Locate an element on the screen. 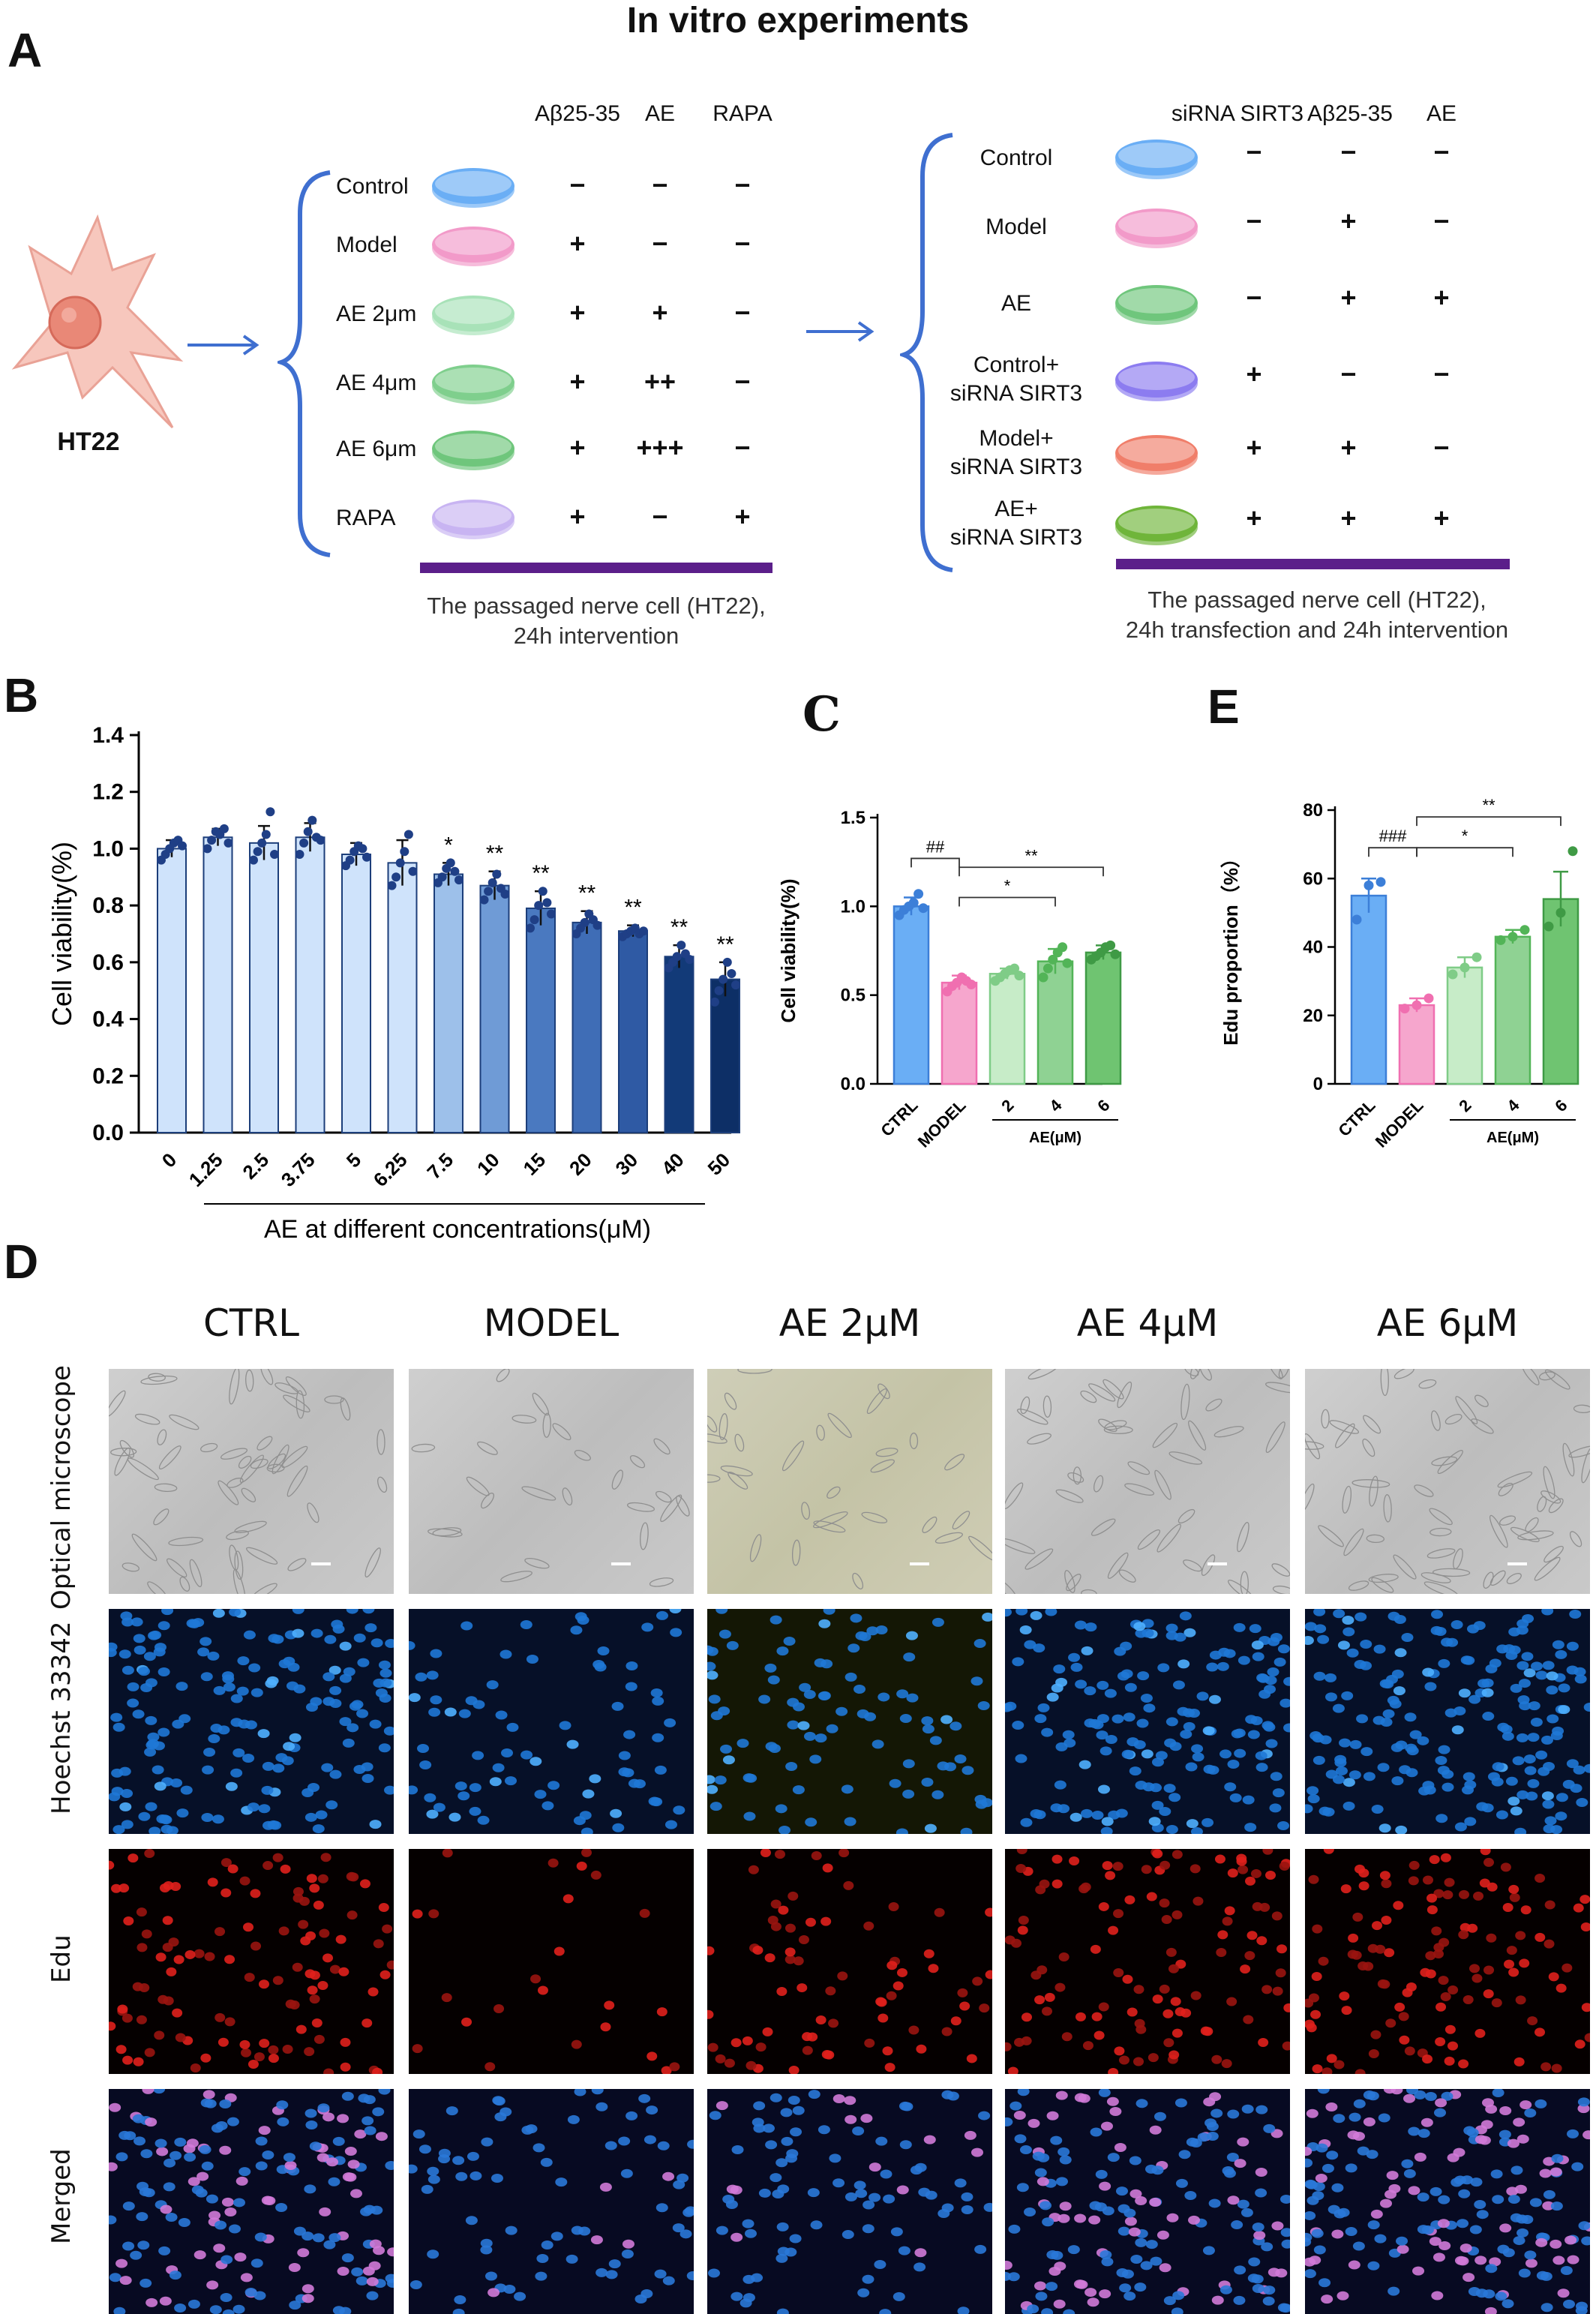 The width and height of the screenshot is (1596, 2314). y-tick-label: 60 is located at coordinates (1313, 879).